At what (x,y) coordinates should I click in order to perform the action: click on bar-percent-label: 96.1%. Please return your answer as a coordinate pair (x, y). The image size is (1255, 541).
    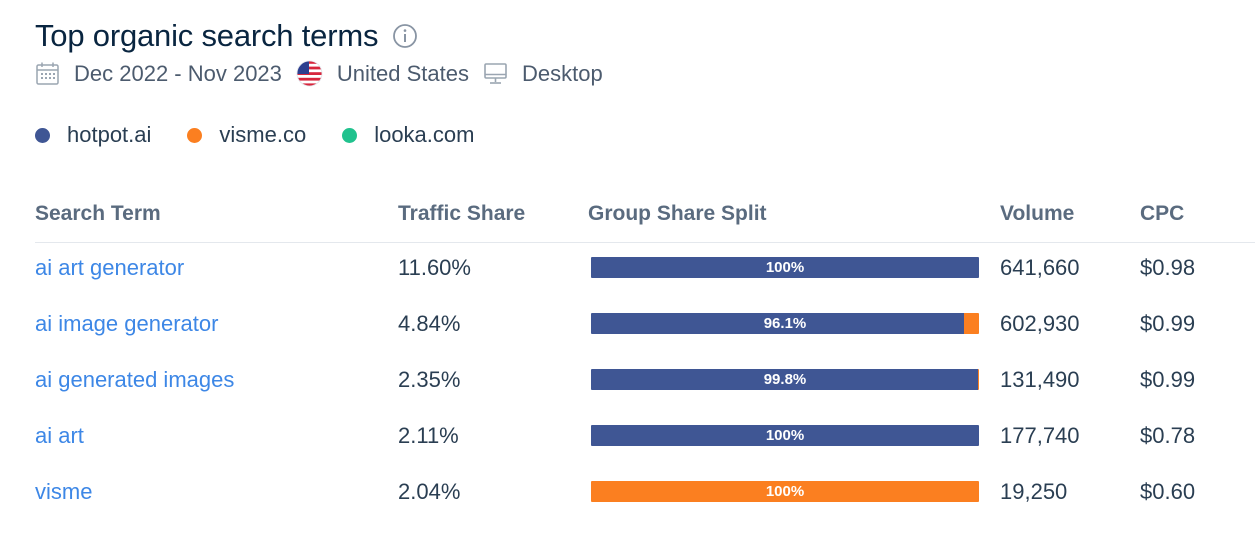
    Looking at the image, I should click on (785, 323).